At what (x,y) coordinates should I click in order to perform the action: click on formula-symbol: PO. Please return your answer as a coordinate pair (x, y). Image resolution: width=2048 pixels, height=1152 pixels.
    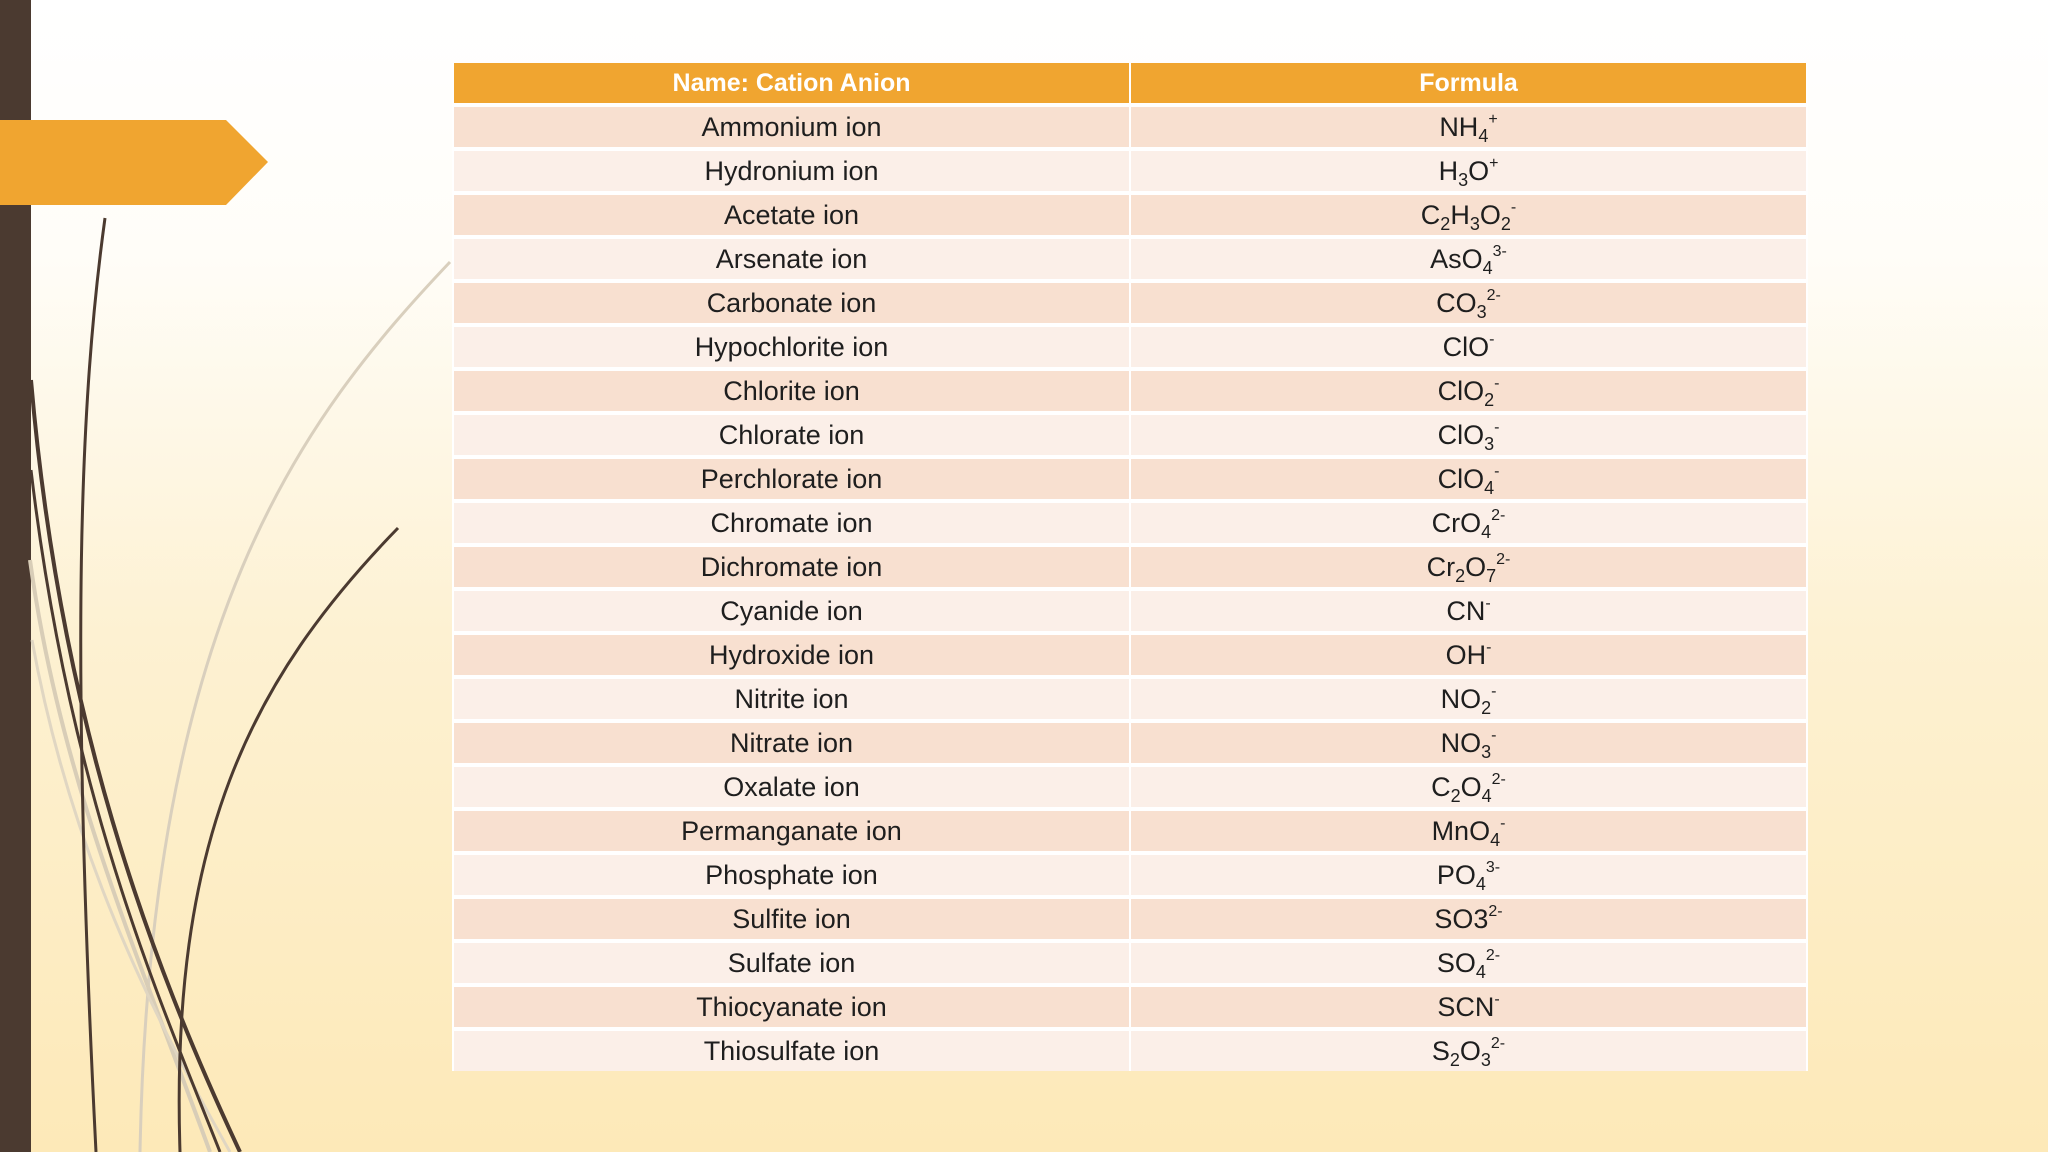
    Looking at the image, I should click on (1456, 874).